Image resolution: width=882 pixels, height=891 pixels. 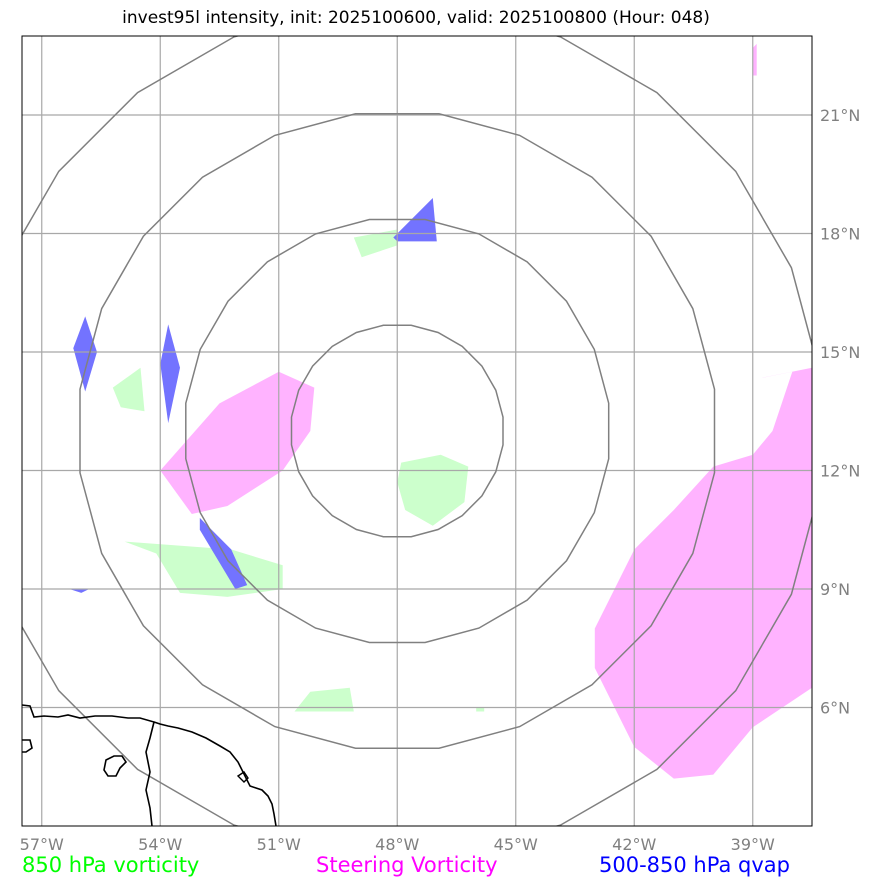 I want to click on lat-tick-label: 9°N, so click(x=835, y=589).